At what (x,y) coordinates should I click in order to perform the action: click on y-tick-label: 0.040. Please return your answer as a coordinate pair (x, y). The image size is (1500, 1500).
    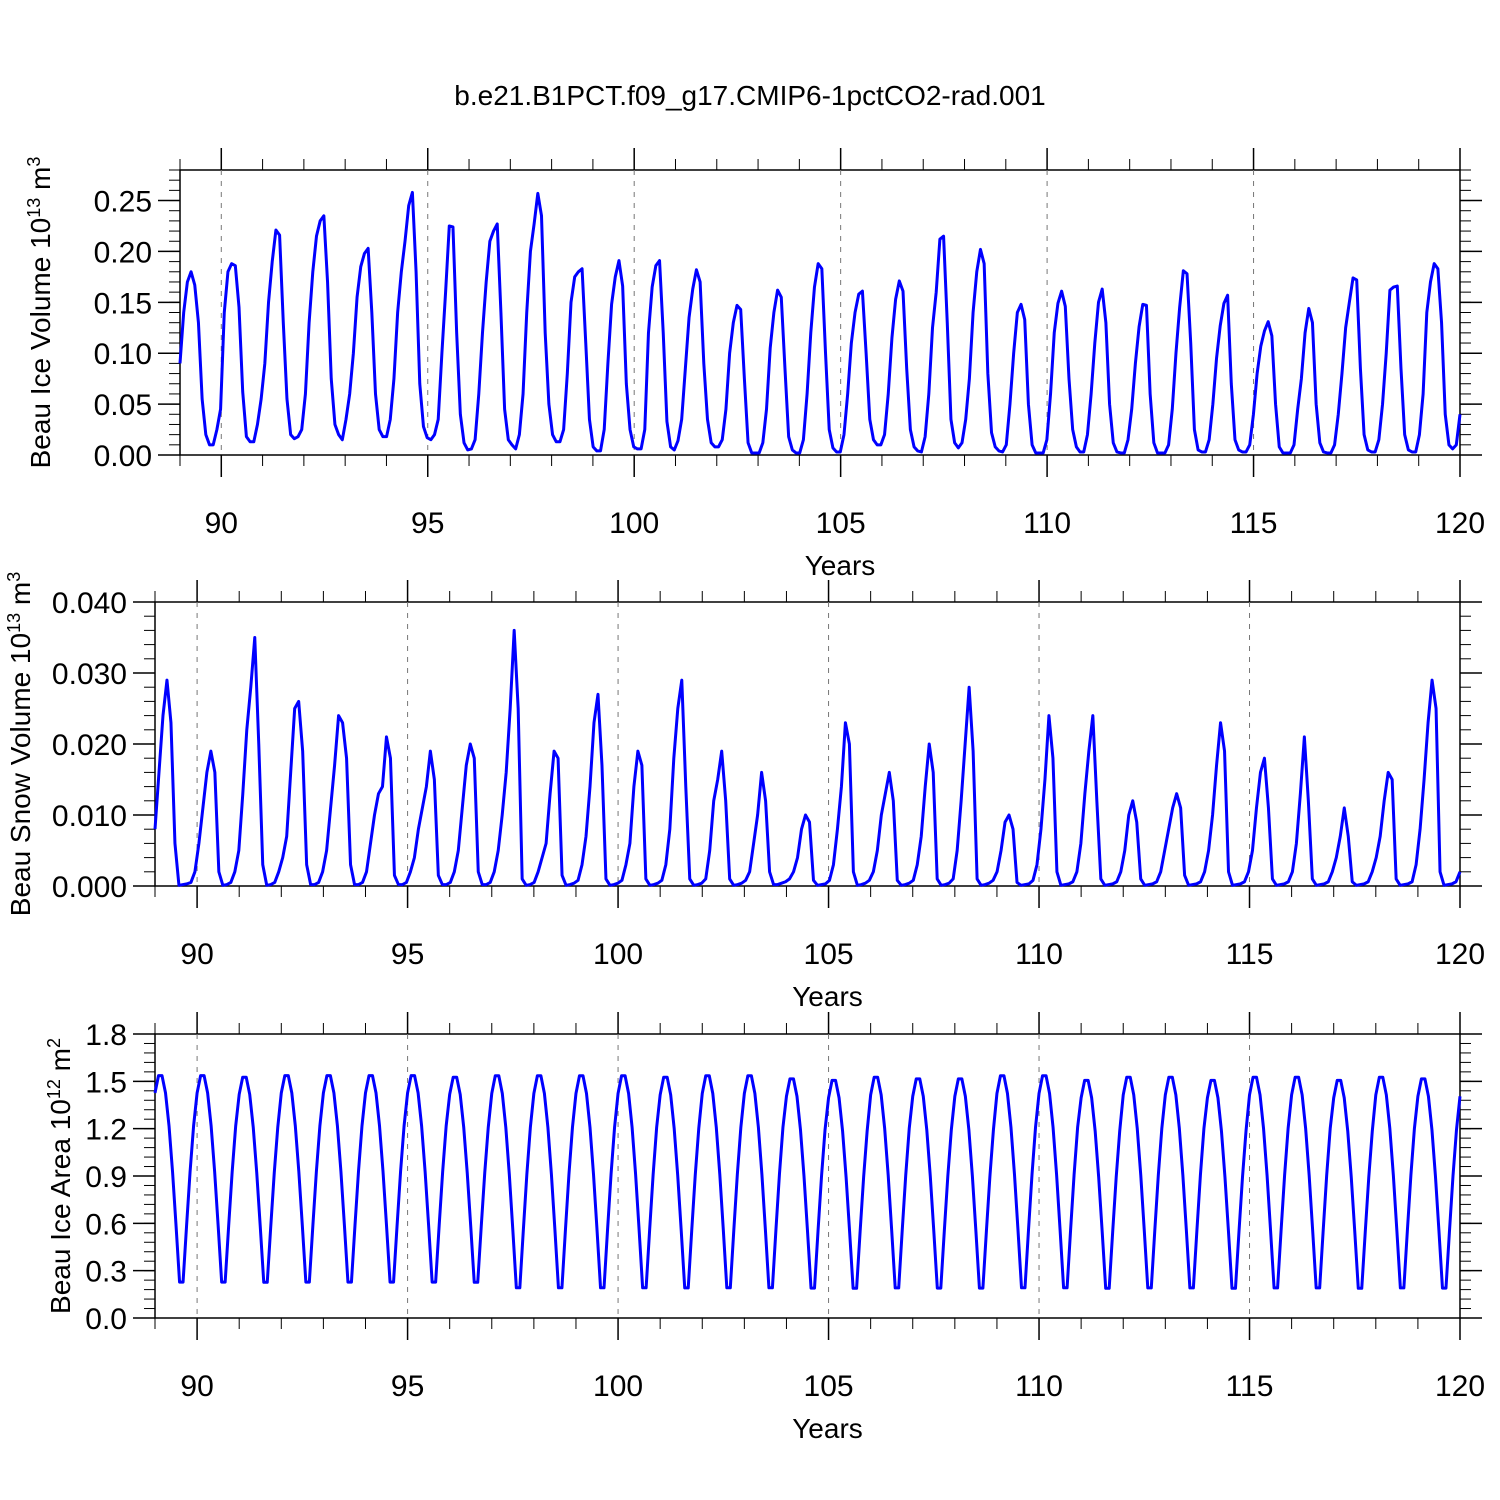
    Looking at the image, I should click on (89, 603).